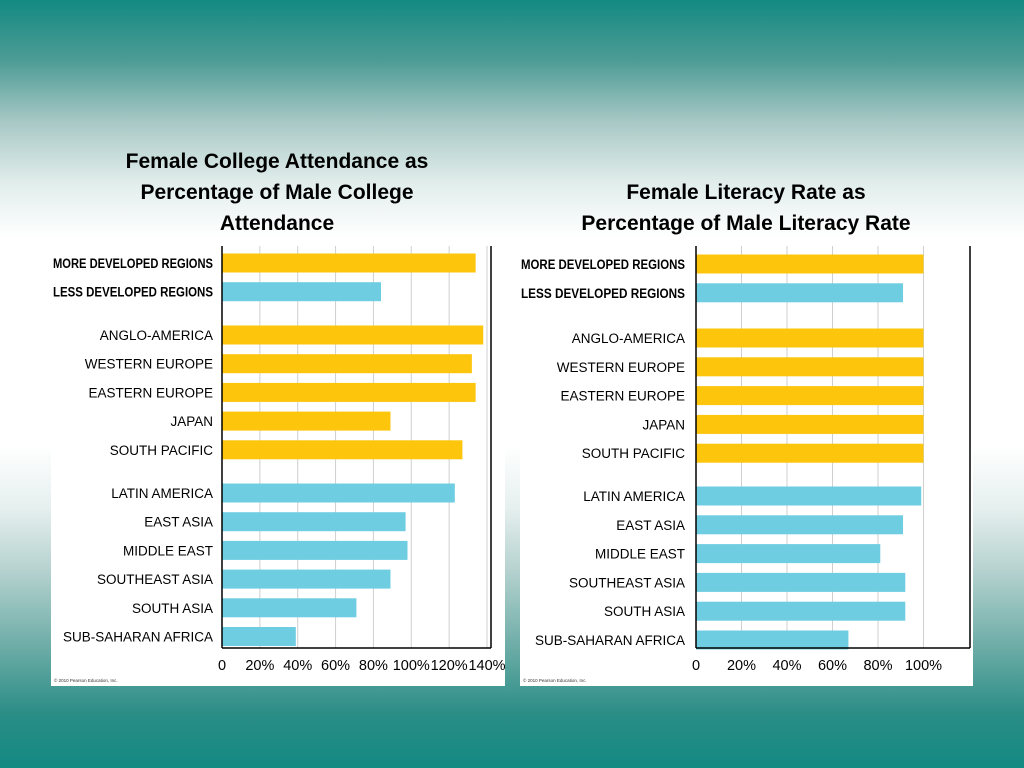 The height and width of the screenshot is (768, 1024). Describe the element at coordinates (277, 223) in the screenshot. I see `left-title-line: Attendance` at that location.